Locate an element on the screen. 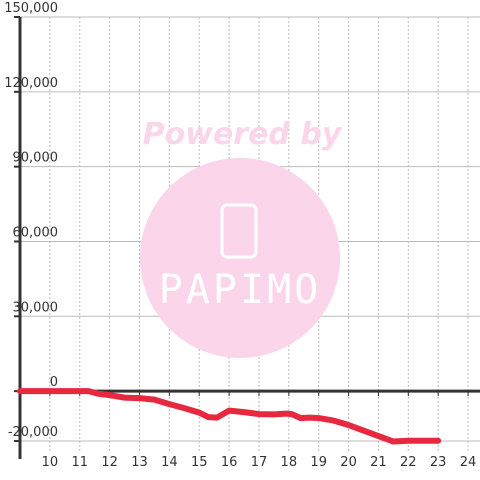 This screenshot has width=480, height=480. x-tick-label: 20 is located at coordinates (348, 462).